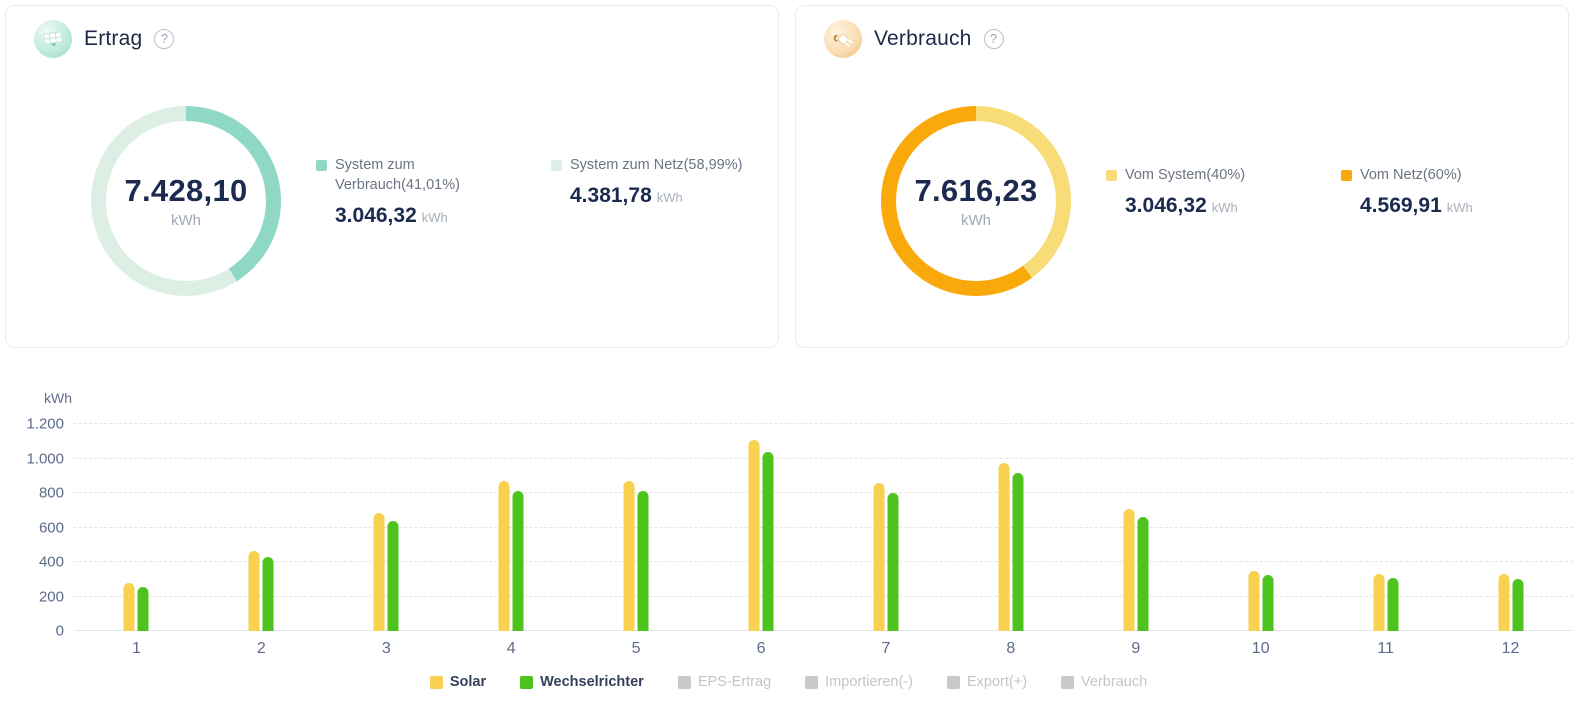 The height and width of the screenshot is (722, 1577). I want to click on legend-item-solar: Solar, so click(458, 682).